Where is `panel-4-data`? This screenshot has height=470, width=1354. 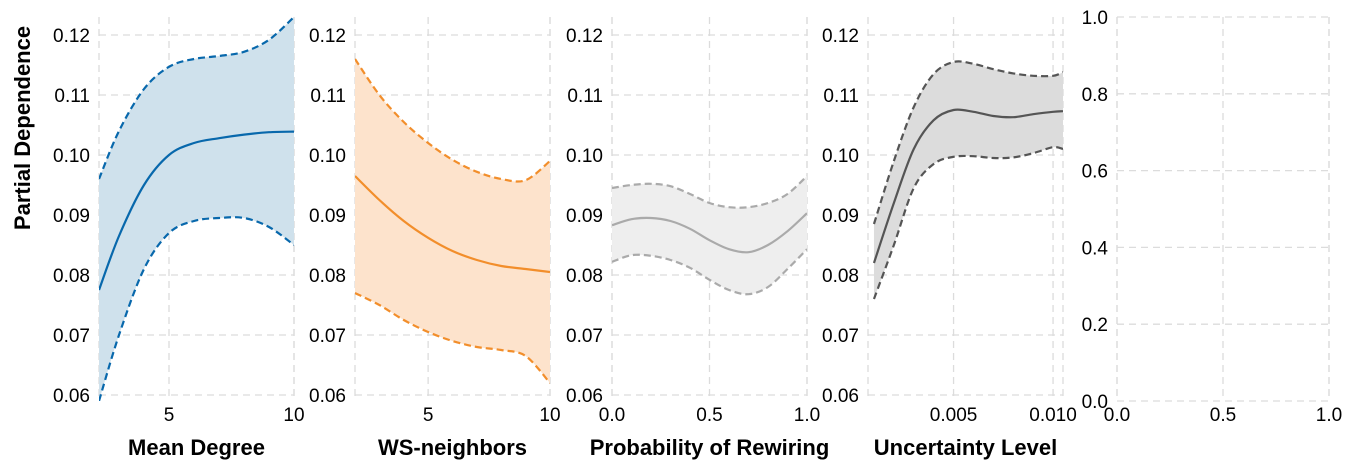 panel-4-data is located at coordinates (967, 180).